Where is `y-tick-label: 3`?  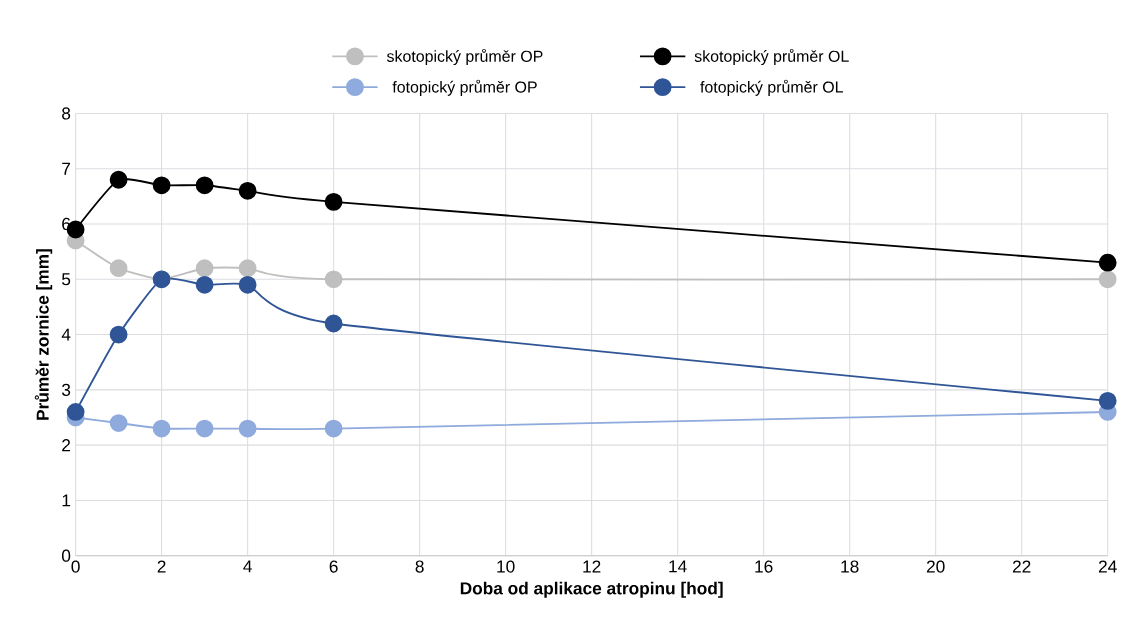 y-tick-label: 3 is located at coordinates (66, 390).